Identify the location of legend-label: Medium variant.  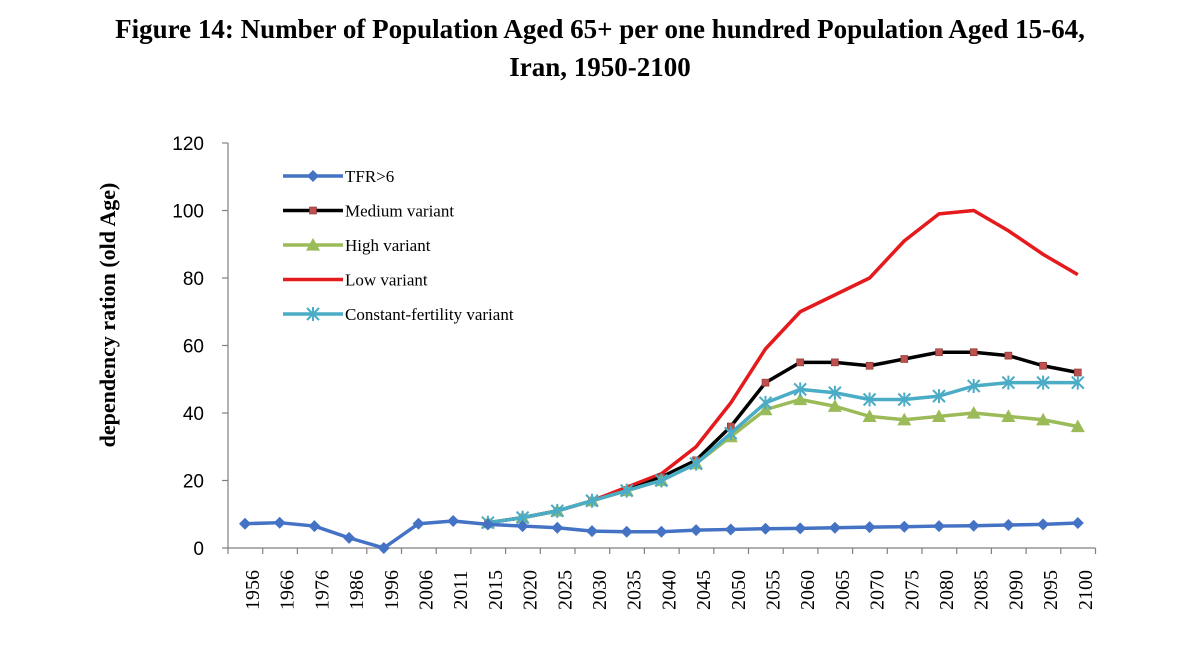
(399, 211).